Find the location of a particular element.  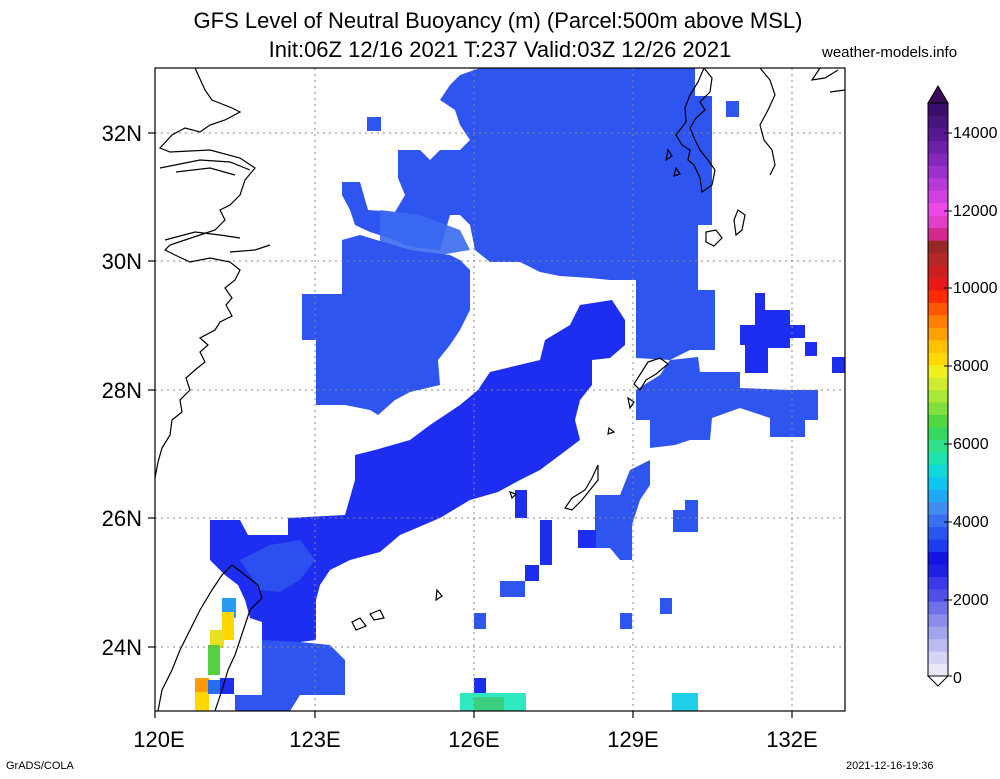

island-kyushu-west is located at coordinates (673, 162).